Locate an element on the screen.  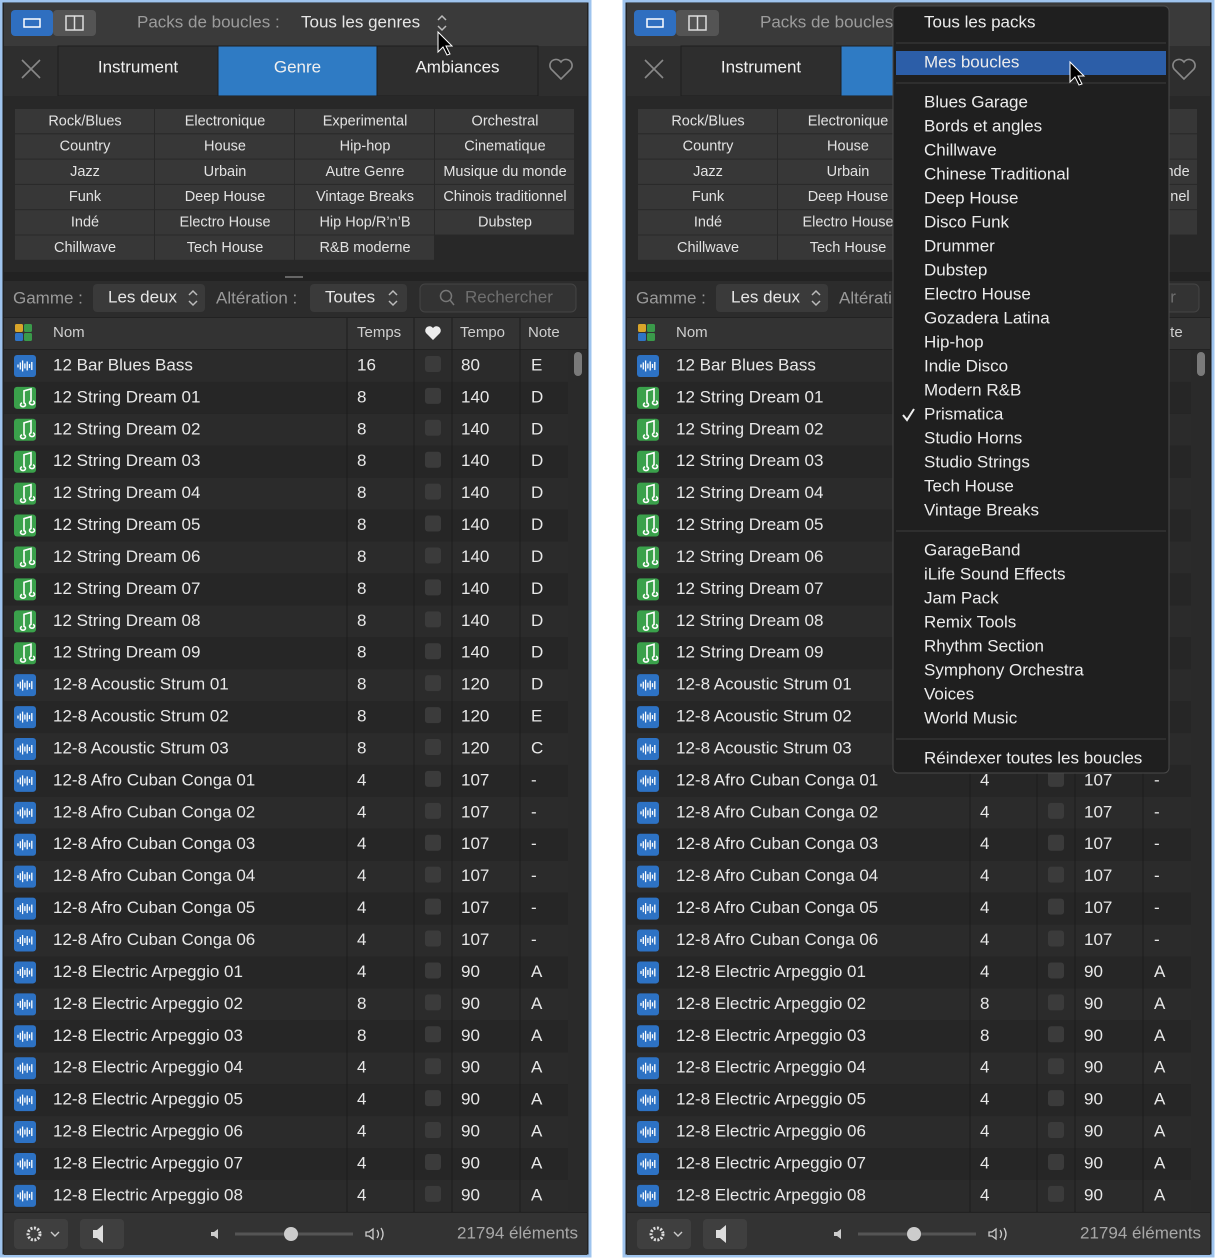
menu-item: Dubstep is located at coordinates (955, 269).